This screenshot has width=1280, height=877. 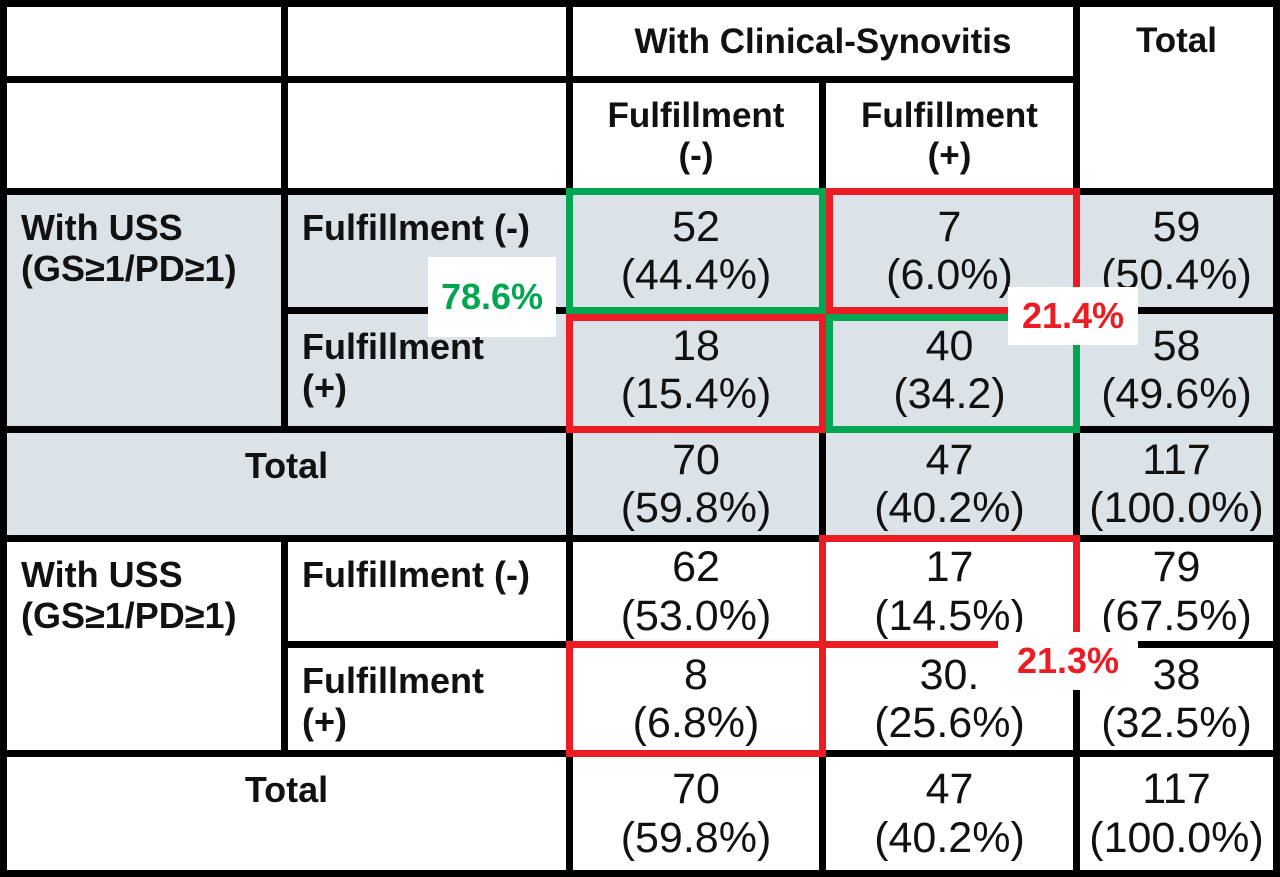 What do you see at coordinates (430, 373) in the screenshot?
I see `section1-row-positive-label: Fulfillment (+)` at bounding box center [430, 373].